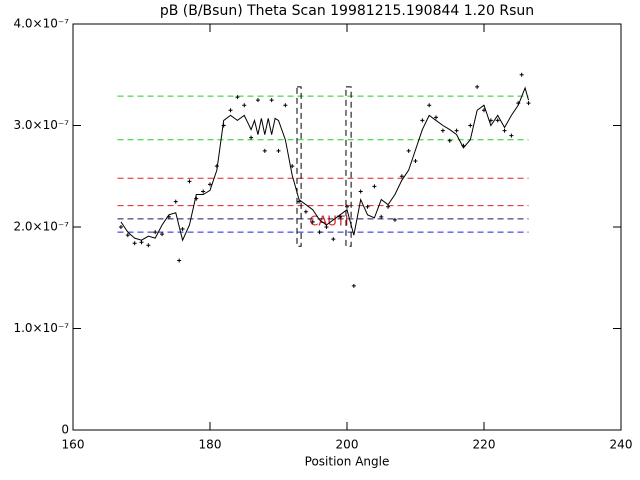 This screenshot has height=480, width=640. Describe the element at coordinates (484, 445) in the screenshot. I see `x-tick-label: 220` at that location.